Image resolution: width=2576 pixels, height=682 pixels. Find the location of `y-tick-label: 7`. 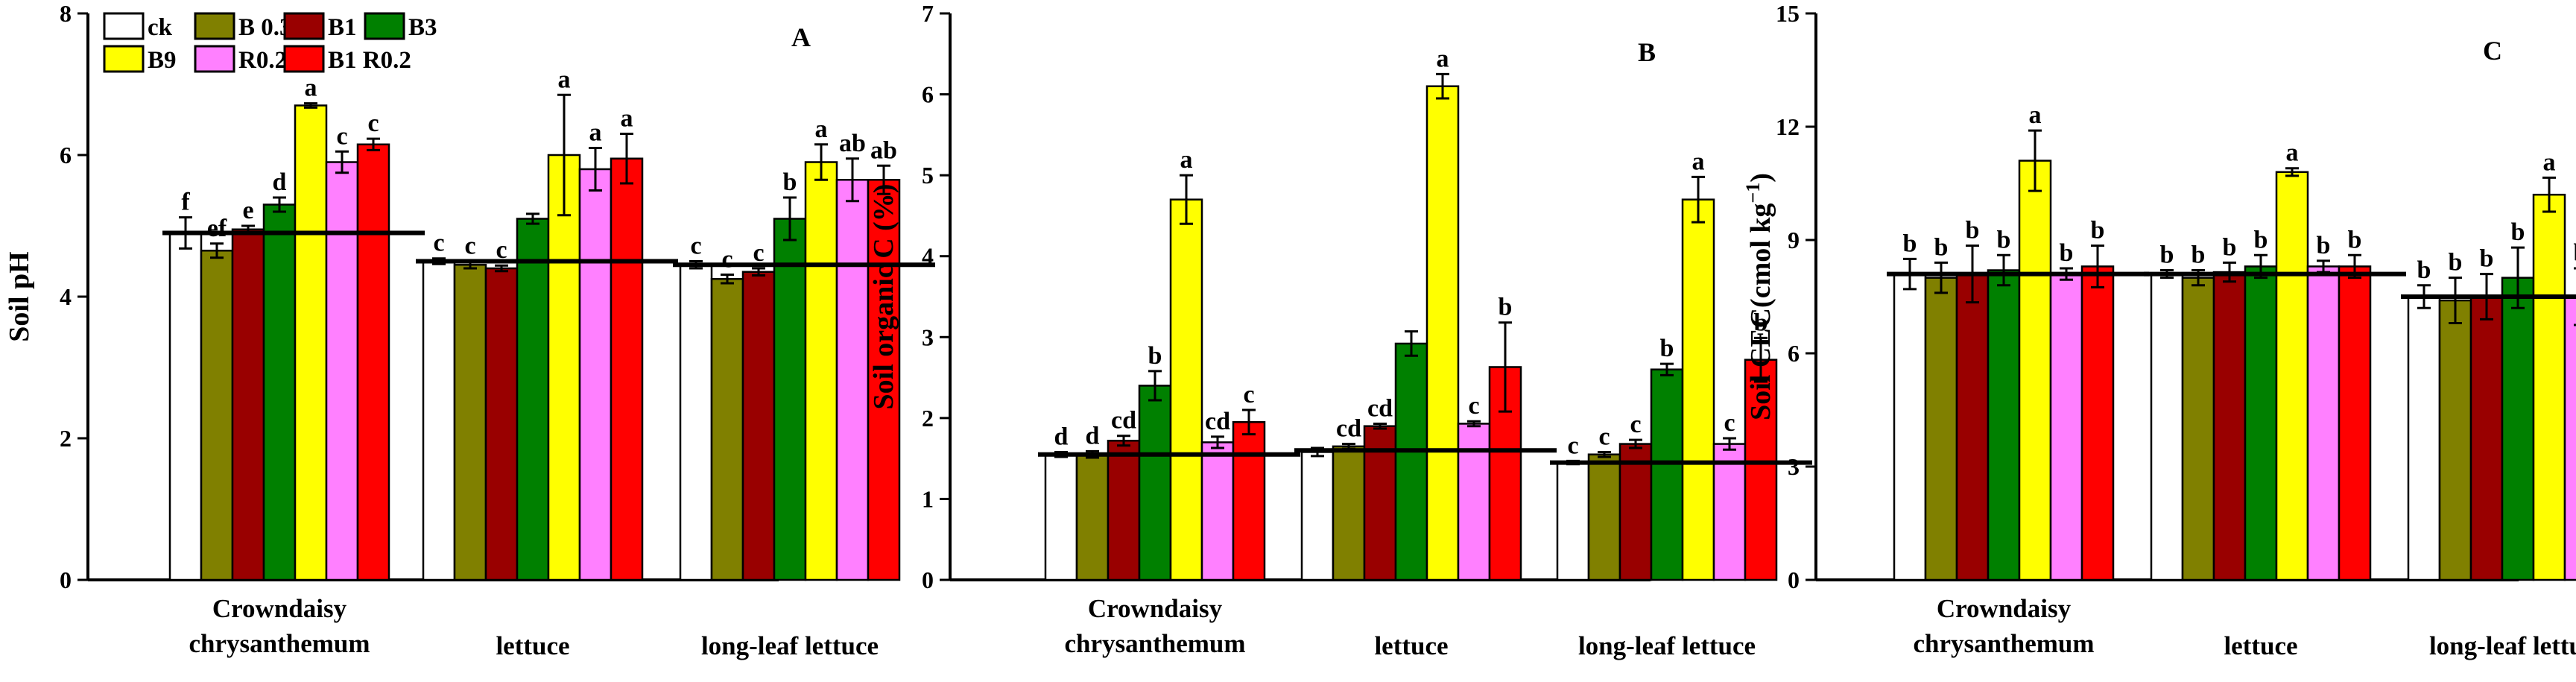

y-tick-label: 7 is located at coordinates (928, 13).